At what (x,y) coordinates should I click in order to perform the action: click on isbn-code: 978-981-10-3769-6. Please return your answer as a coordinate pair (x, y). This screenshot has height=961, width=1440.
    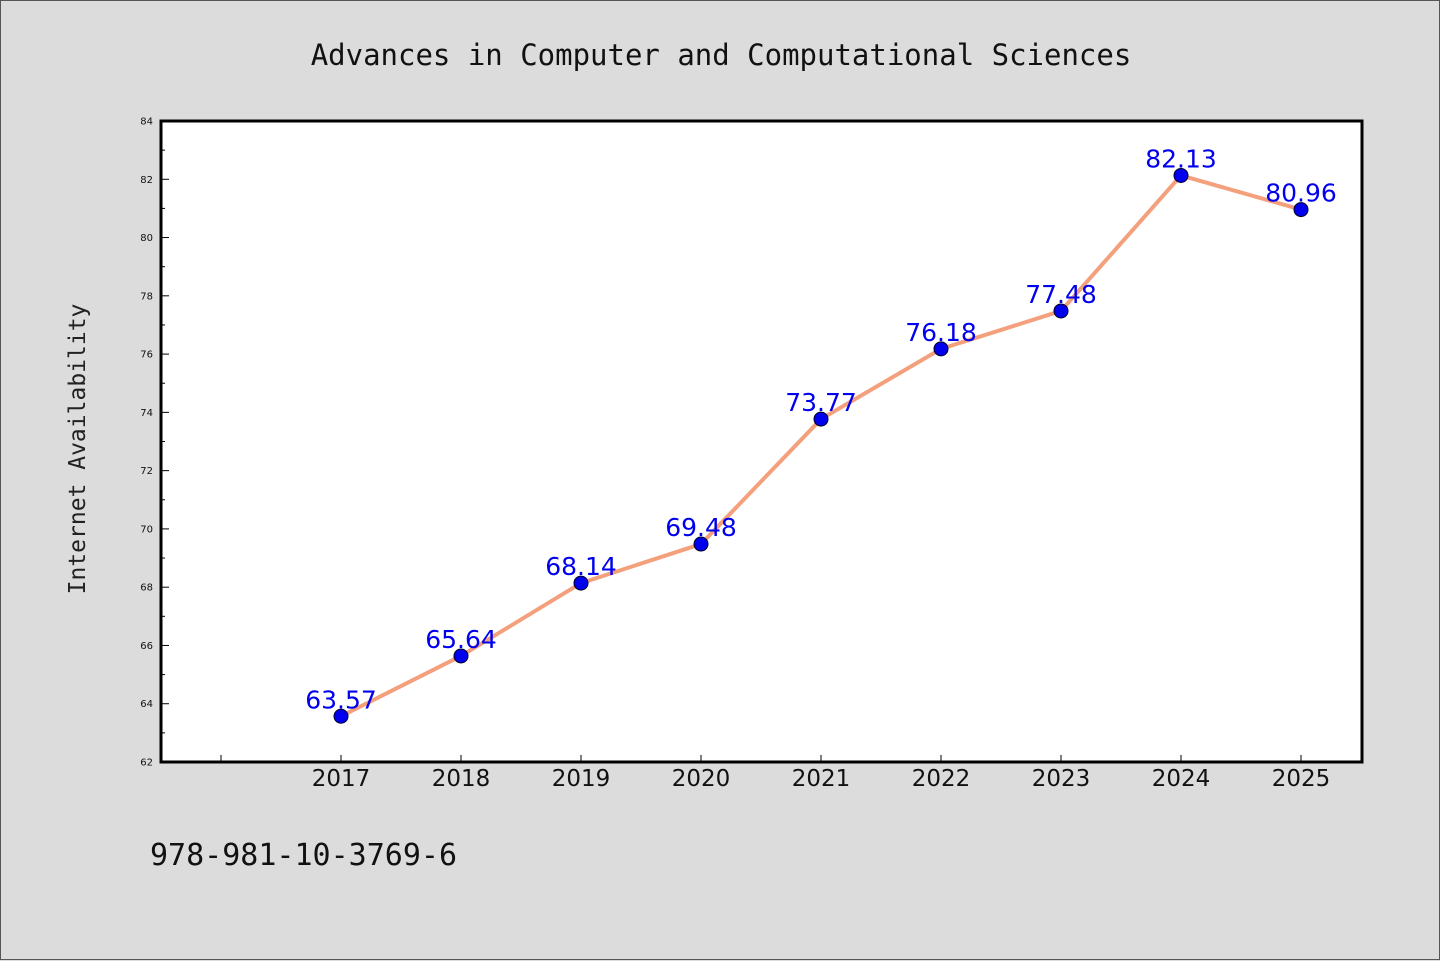
    Looking at the image, I should click on (303, 855).